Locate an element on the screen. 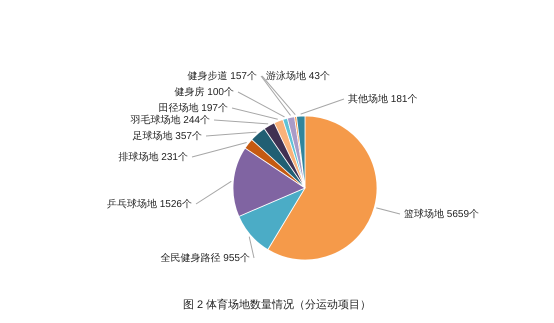 The height and width of the screenshot is (323, 554). text: 图 2 体育场地数量情况（分运动项目） is located at coordinates (277, 304).